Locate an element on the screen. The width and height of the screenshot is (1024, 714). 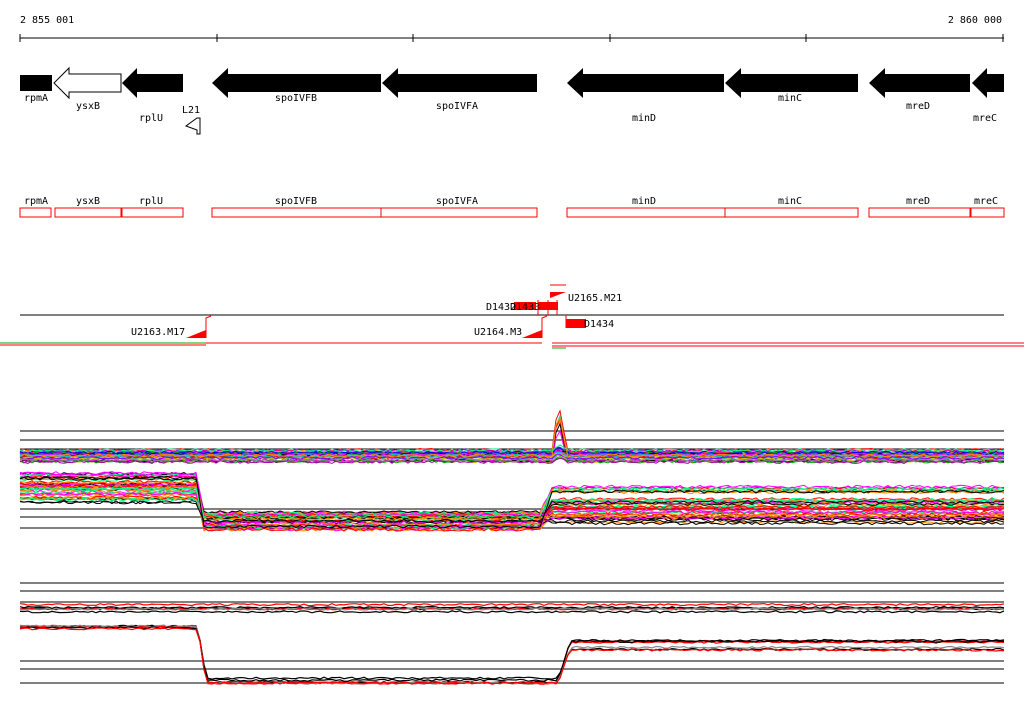
gene-label: spoIVFB is located at coordinates (296, 98).